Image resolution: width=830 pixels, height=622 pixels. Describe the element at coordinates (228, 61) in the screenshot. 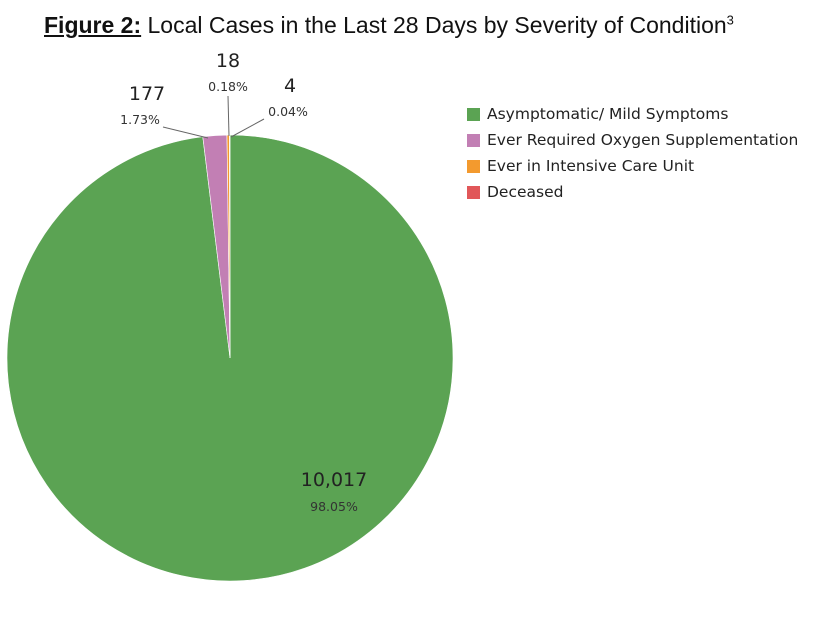

I see `value-label-2: 18` at that location.